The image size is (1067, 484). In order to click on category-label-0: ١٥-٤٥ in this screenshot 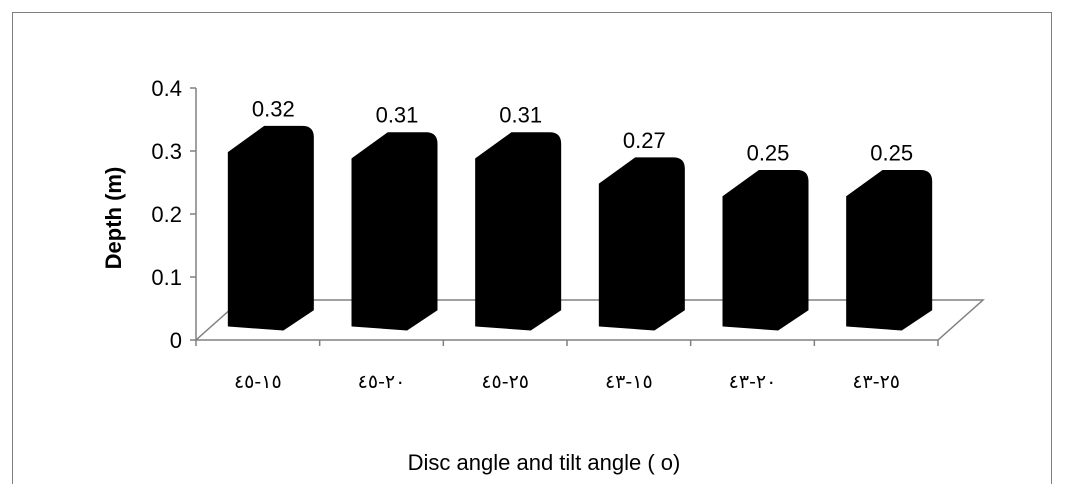, I will do `click(258, 382)`.